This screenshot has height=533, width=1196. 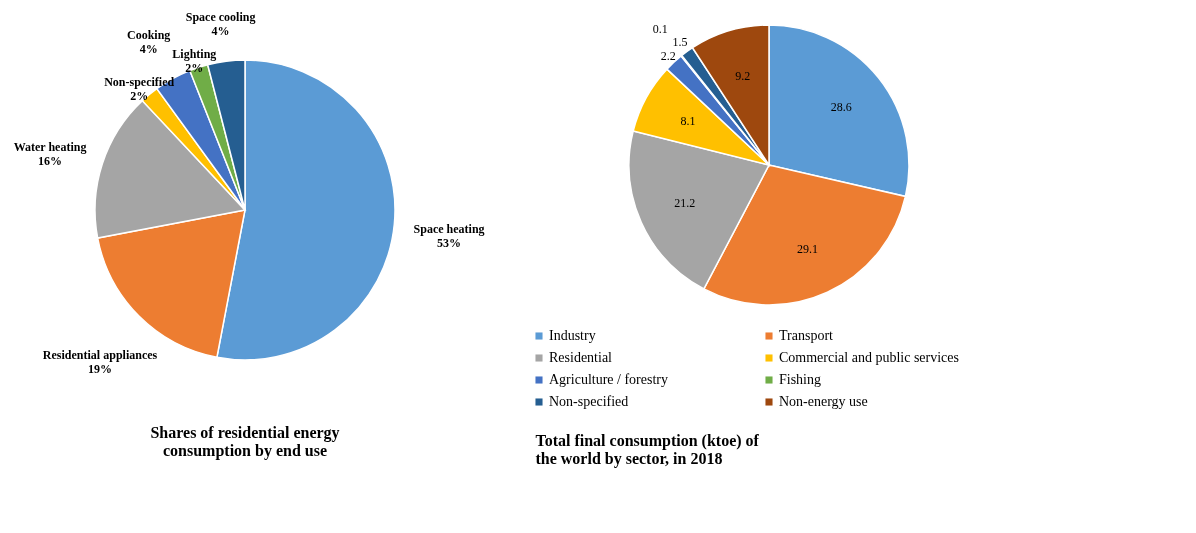 I want to click on legend-label: Fishing, so click(x=800, y=379).